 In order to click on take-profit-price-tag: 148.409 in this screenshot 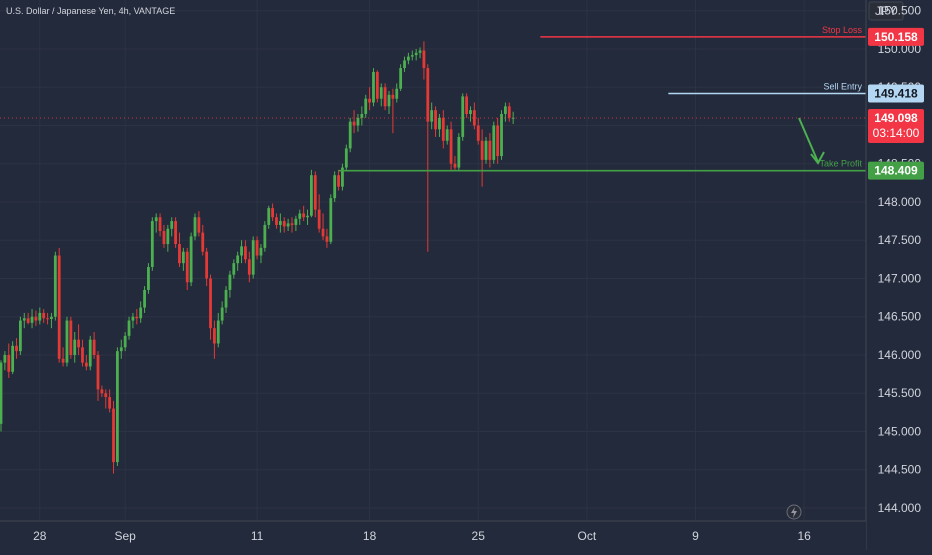, I will do `click(896, 170)`.